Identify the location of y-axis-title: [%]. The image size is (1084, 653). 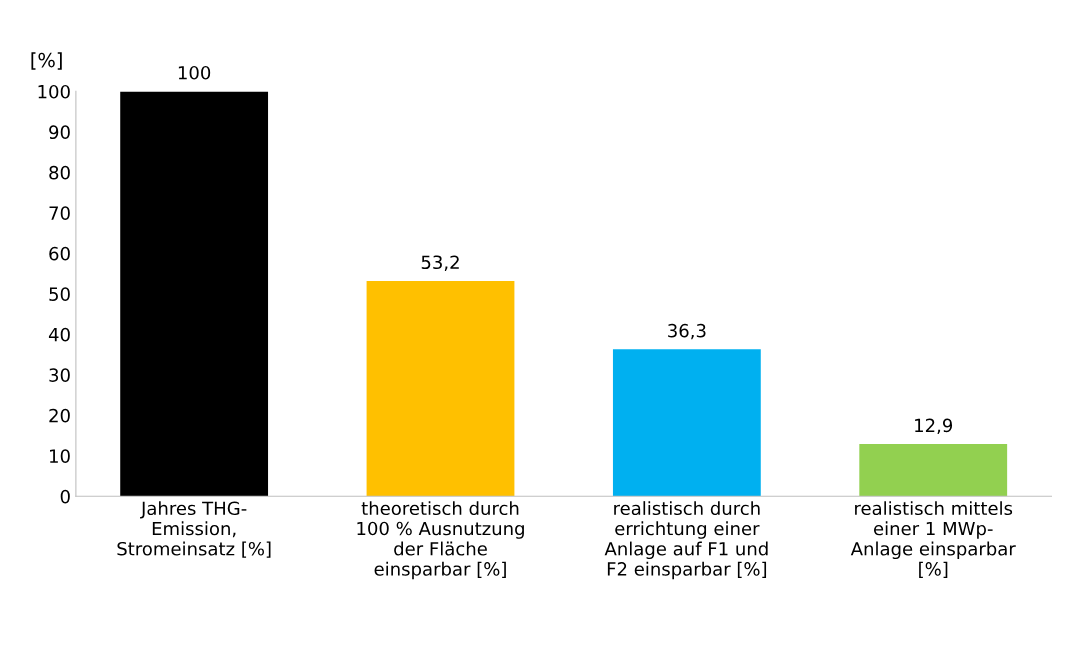
(46, 61).